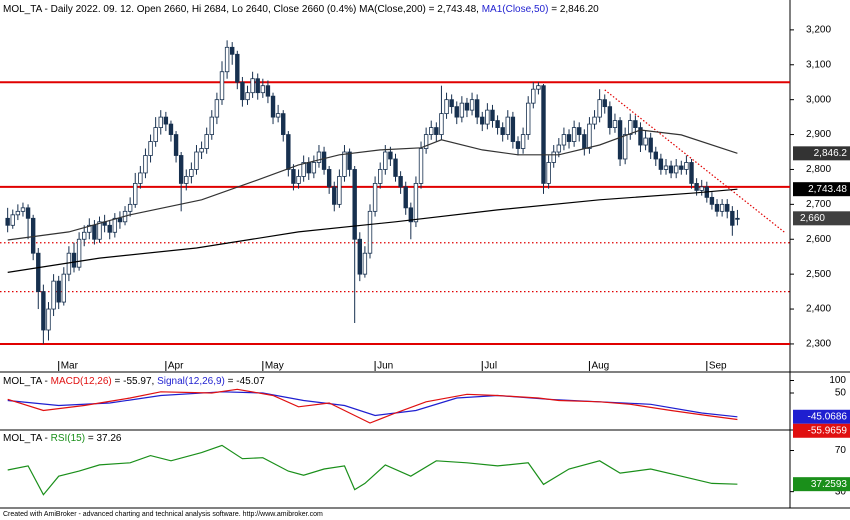  What do you see at coordinates (70, 366) in the screenshot?
I see `x-tick-label: Mar` at bounding box center [70, 366].